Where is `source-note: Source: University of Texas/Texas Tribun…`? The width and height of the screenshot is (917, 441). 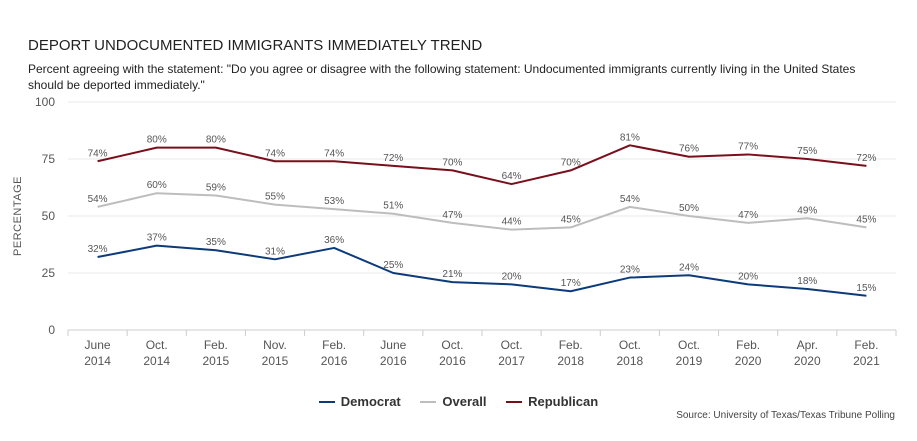 source-note: Source: University of Texas/Texas Tribun… is located at coordinates (785, 415).